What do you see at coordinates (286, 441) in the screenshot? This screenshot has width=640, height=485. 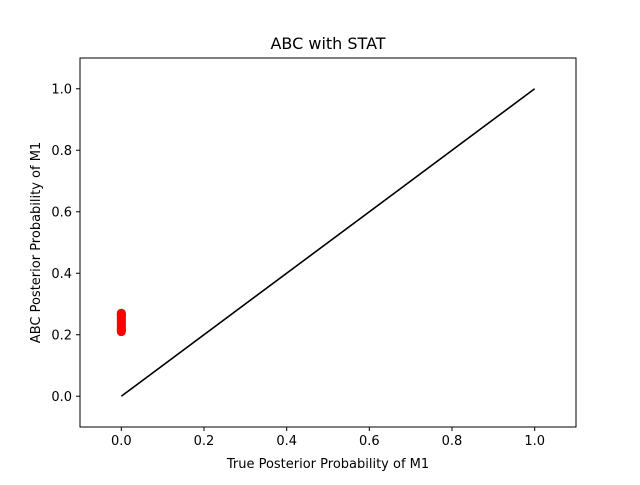 I see `x-tick-label: 0.4` at bounding box center [286, 441].